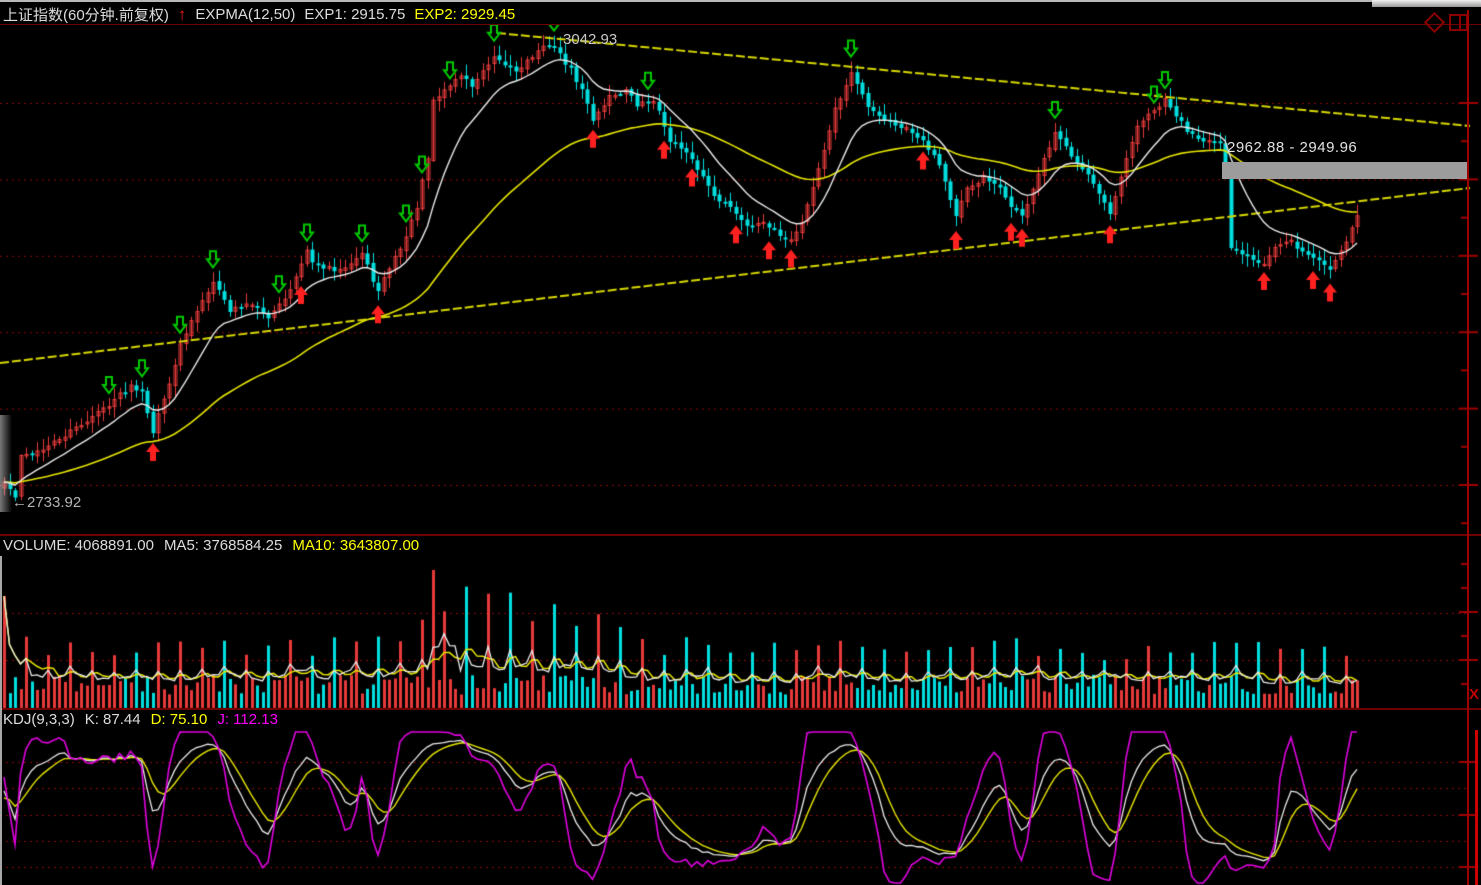 This screenshot has height=885, width=1481. What do you see at coordinates (179, 719) in the screenshot?
I see `kdj-d-value: D: 75.10` at bounding box center [179, 719].